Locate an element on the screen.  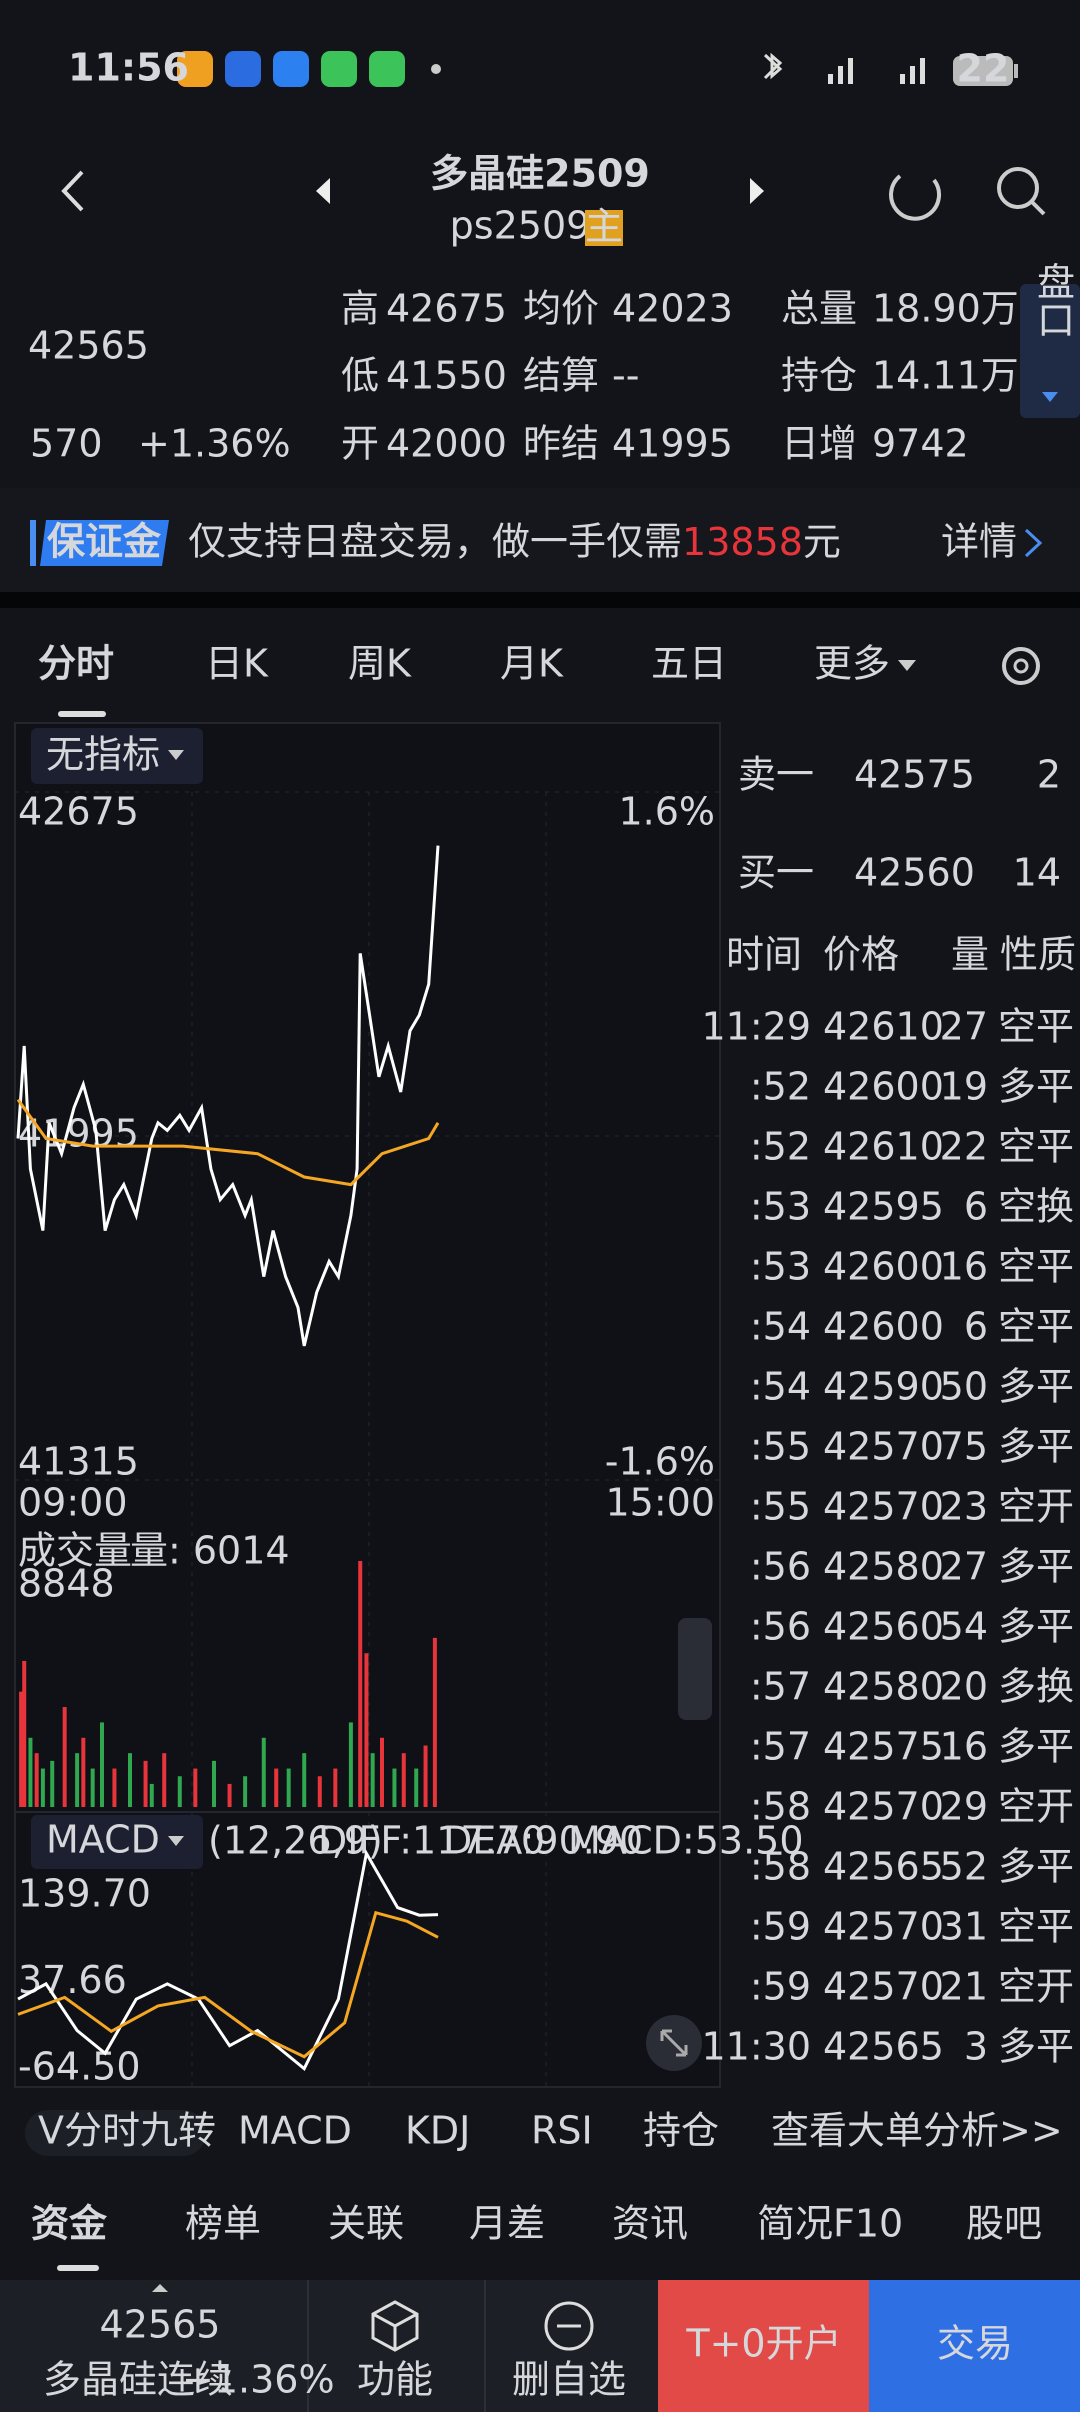
trade-qty: 75 is located at coordinates (964, 1447).